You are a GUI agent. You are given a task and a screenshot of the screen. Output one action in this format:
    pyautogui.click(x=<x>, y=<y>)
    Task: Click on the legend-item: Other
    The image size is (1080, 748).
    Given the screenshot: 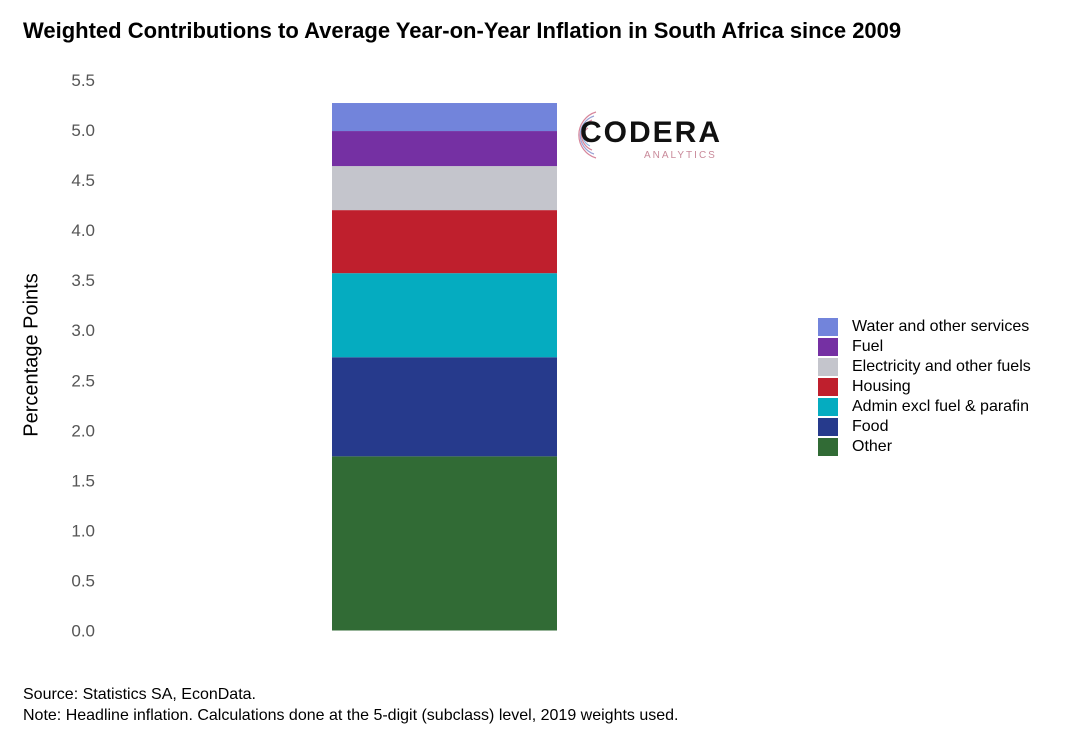 What is the action you would take?
    pyautogui.click(x=924, y=447)
    